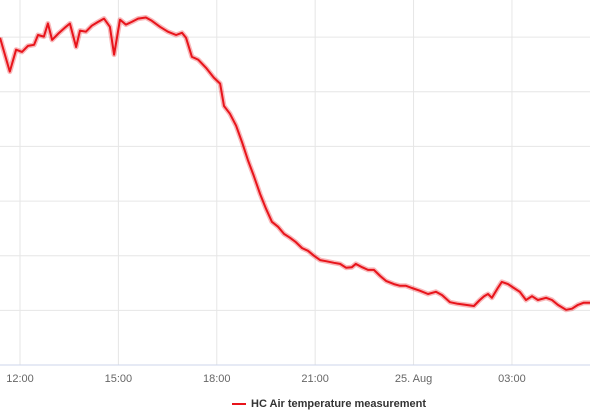 This screenshot has width=590, height=415. Describe the element at coordinates (217, 379) in the screenshot. I see `x-tick-label: 18:00` at that location.